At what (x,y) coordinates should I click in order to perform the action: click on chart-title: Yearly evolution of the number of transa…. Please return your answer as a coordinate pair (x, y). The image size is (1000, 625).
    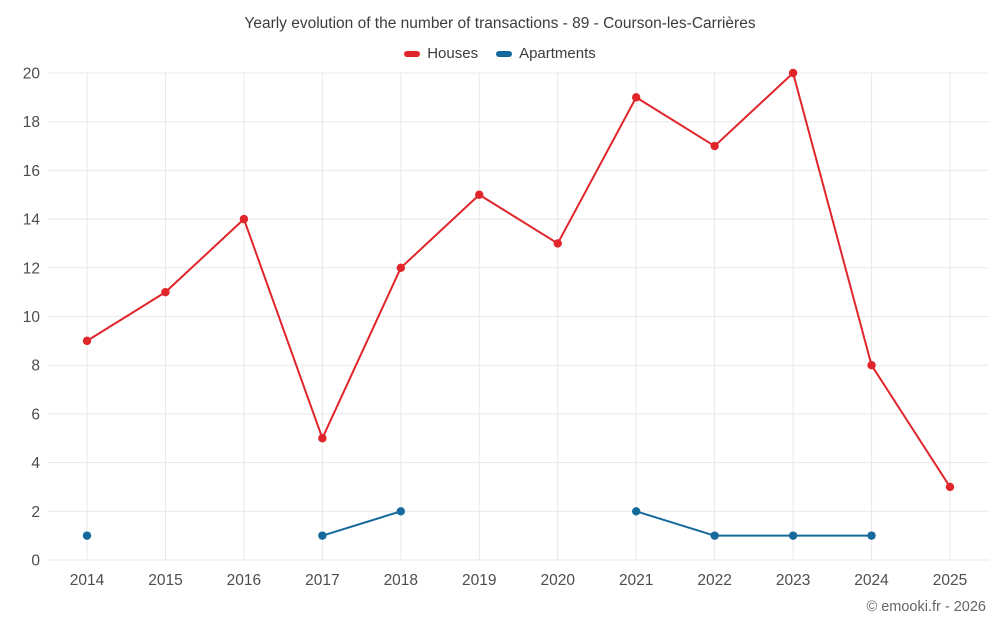
    Looking at the image, I should click on (500, 23).